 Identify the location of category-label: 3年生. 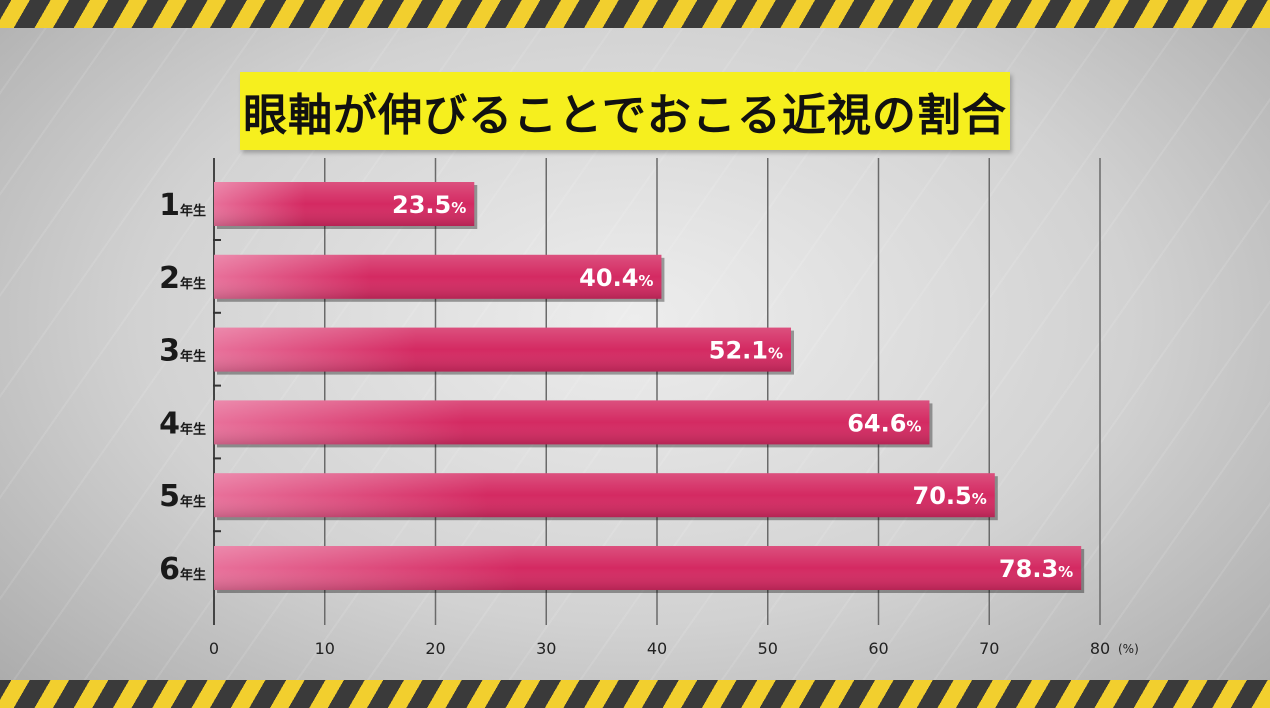
(182, 351).